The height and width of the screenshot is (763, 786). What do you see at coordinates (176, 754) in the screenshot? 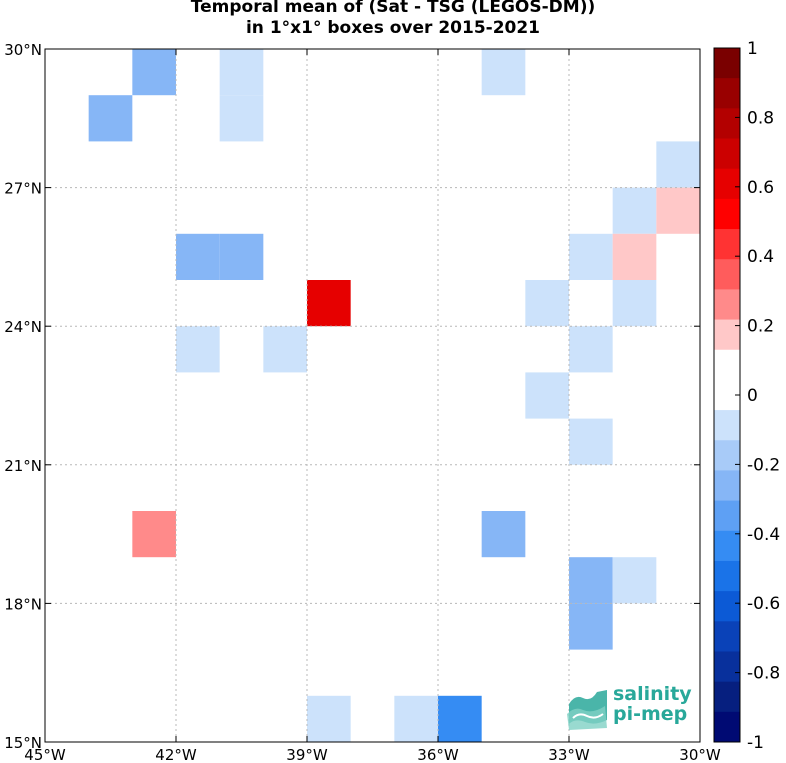
I see `x-tick-label: 42°W` at bounding box center [176, 754].